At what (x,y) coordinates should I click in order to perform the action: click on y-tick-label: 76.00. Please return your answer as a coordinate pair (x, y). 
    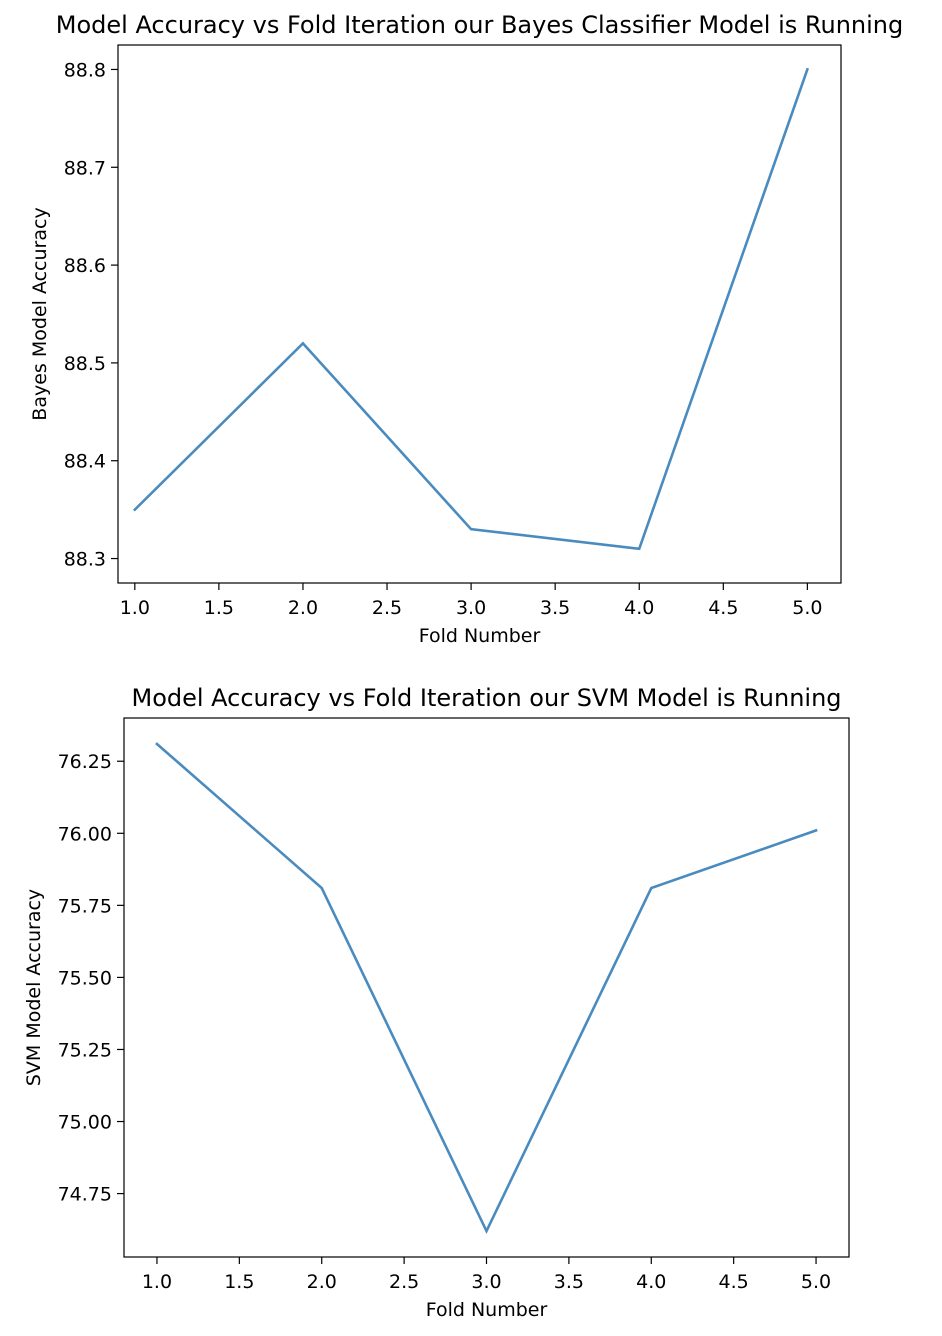
    Looking at the image, I should click on (85, 834).